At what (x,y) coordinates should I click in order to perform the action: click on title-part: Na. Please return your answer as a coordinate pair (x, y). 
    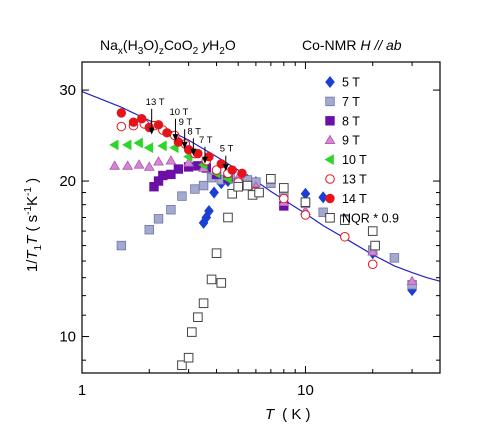
    Looking at the image, I should click on (109, 45).